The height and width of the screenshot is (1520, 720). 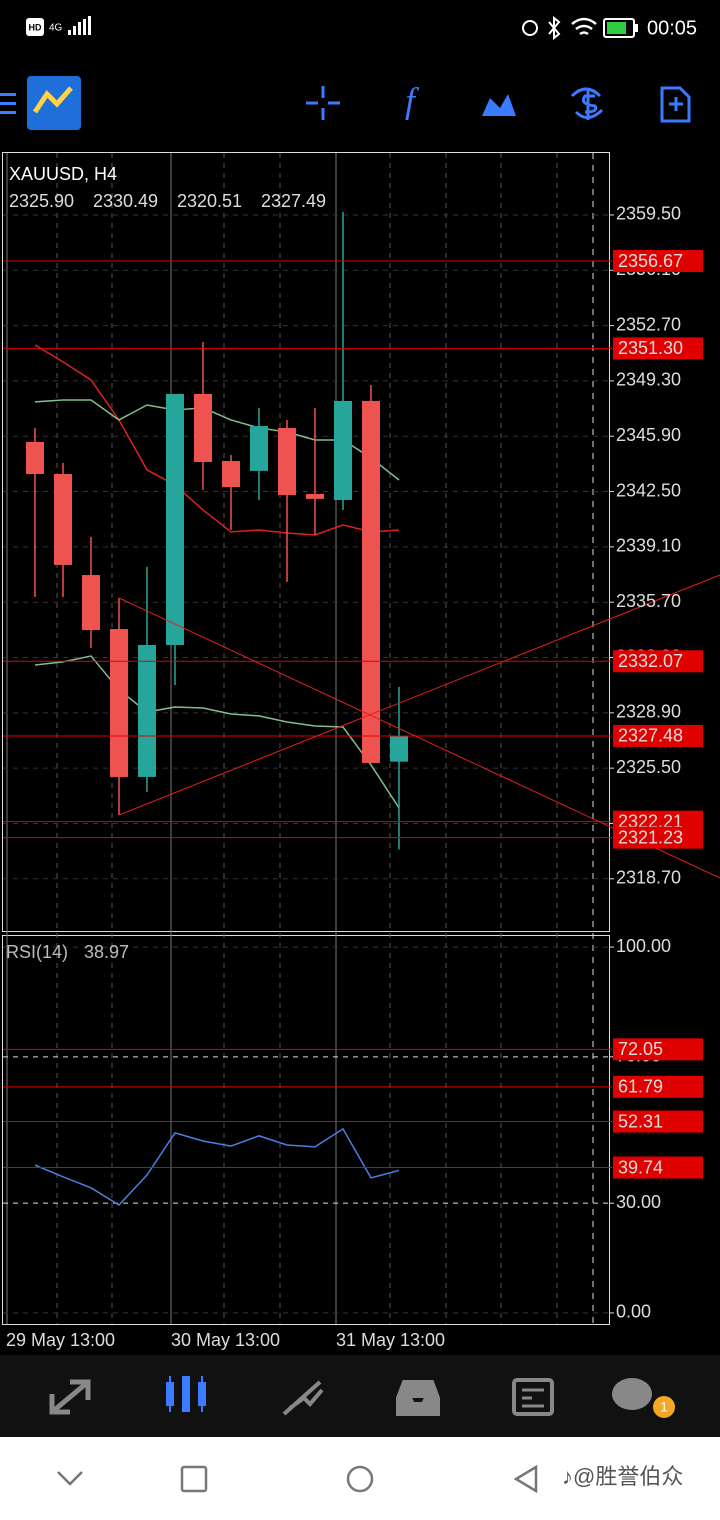 What do you see at coordinates (633, 1312) in the screenshot?
I see `y-tick-label: 0.00` at bounding box center [633, 1312].